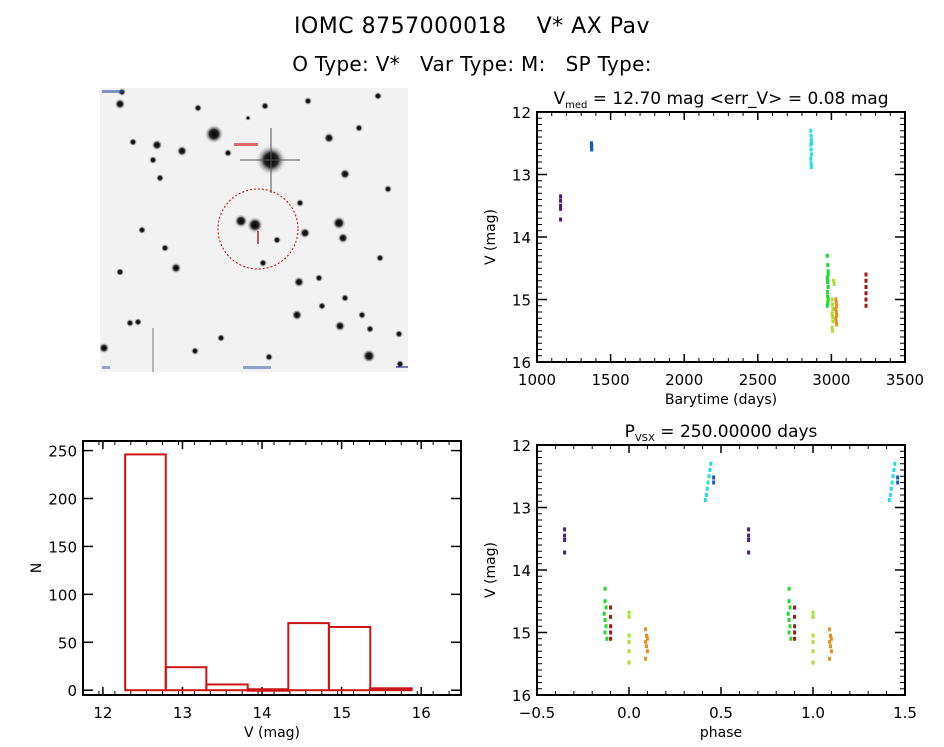 The height and width of the screenshot is (747, 944). I want to click on x-tick-label: 1000, so click(537, 380).